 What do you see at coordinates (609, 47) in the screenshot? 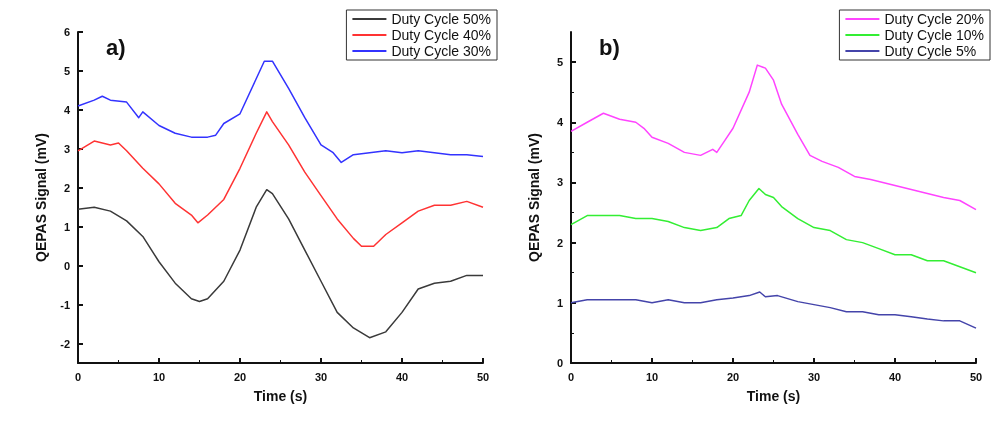
I see `annotation: b)` at bounding box center [609, 47].